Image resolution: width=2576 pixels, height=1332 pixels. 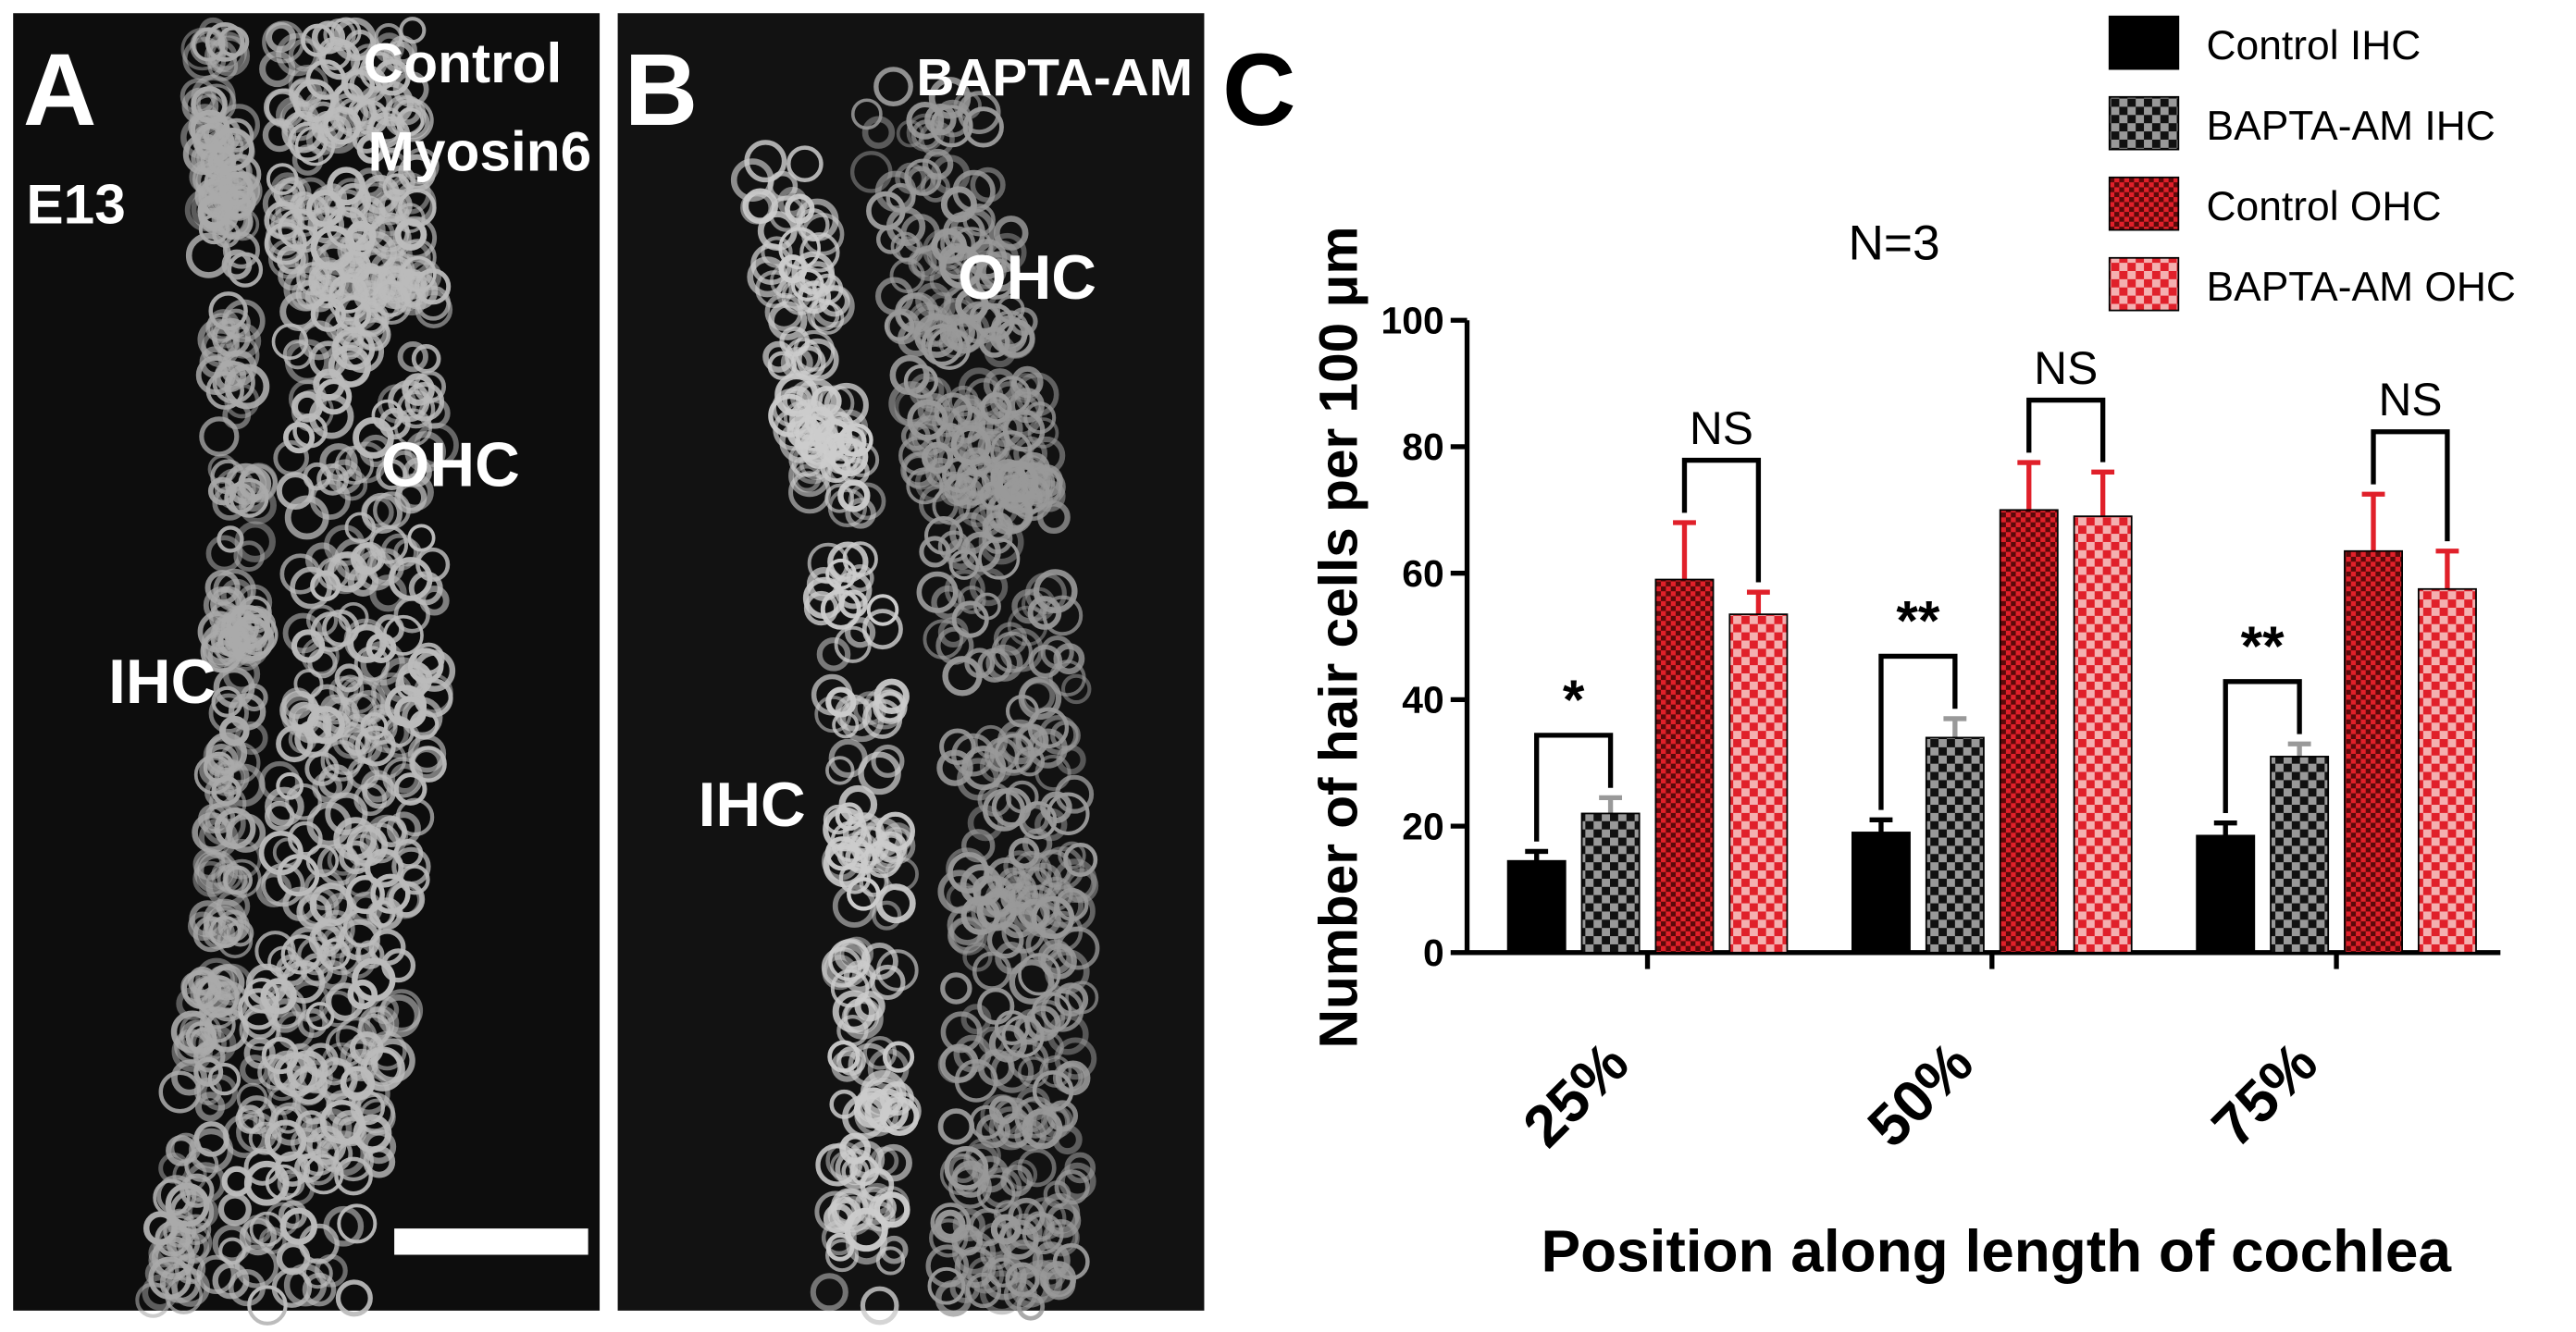 What do you see at coordinates (1722, 428) in the screenshot?
I see `significance-label: NS` at bounding box center [1722, 428].